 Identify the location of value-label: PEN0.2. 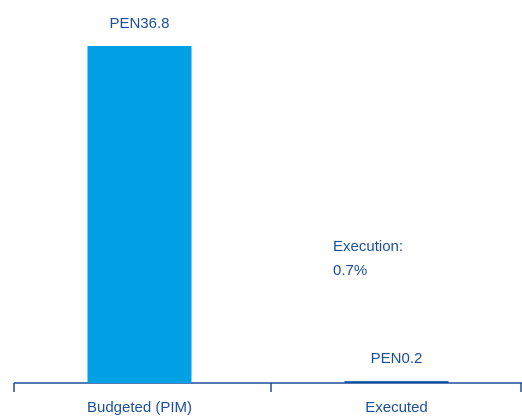
(397, 358).